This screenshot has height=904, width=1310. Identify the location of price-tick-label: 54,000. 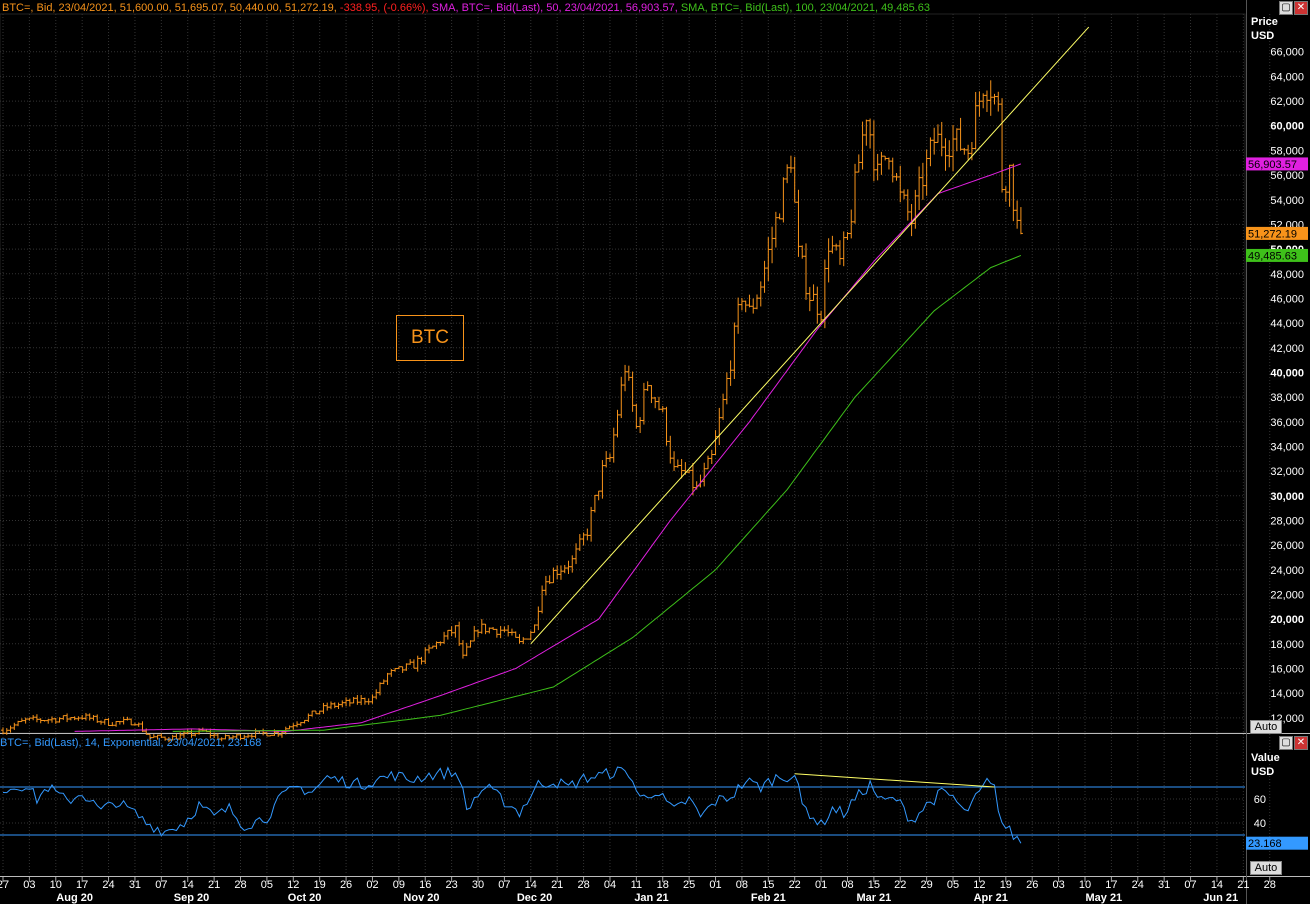
(1287, 201).